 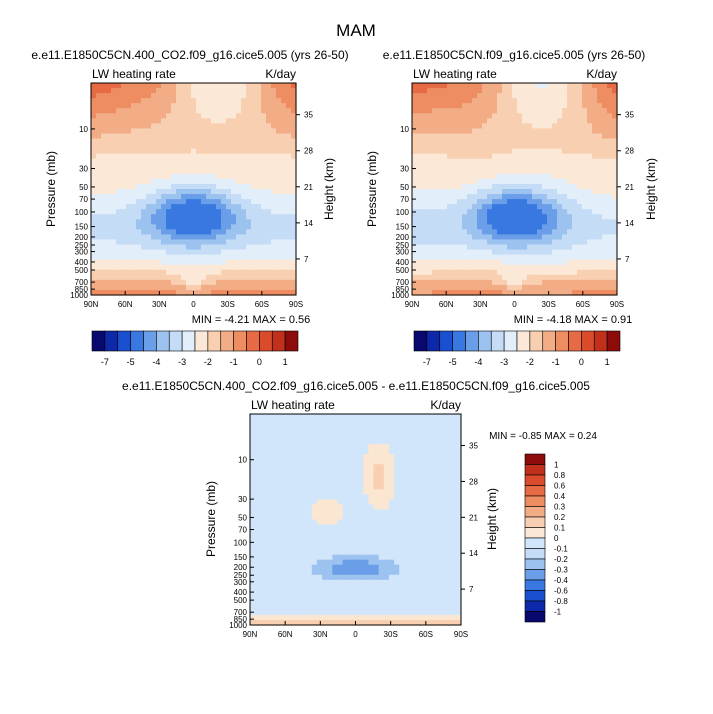 What do you see at coordinates (51, 189) in the screenshot?
I see `panel-1-ylabel: Pressure (mb)` at bounding box center [51, 189].